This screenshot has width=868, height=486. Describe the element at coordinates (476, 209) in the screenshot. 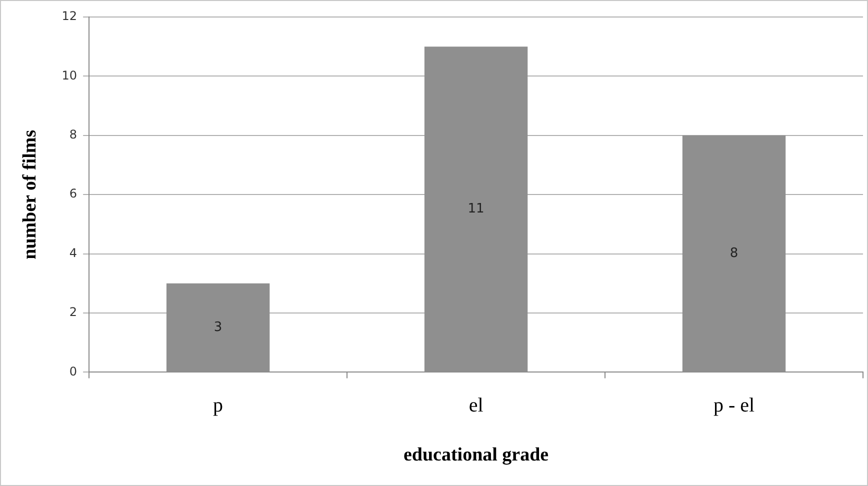

I see `data-label: 11` at that location.